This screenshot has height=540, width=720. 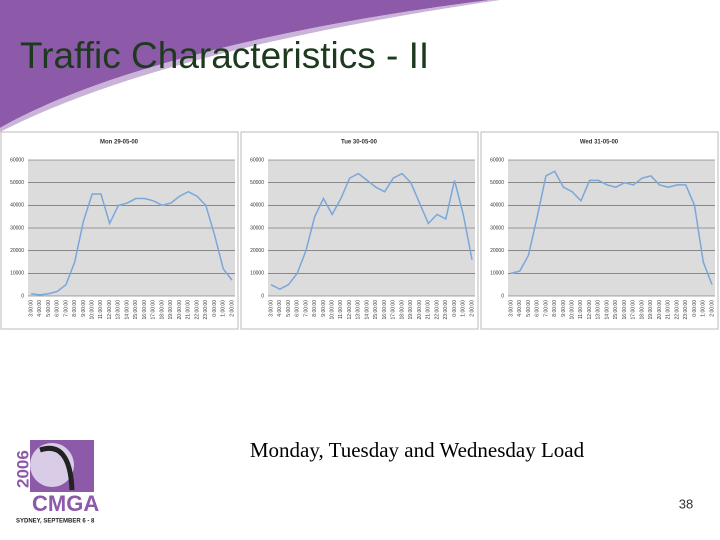 I want to click on logo-year: 2006, so click(x=22, y=469).